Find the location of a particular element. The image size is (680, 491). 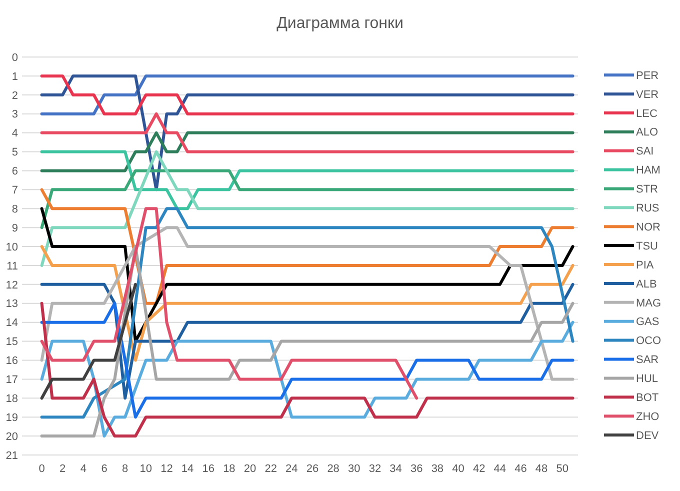

chart-title: Диаграмма гонки is located at coordinates (340, 23).